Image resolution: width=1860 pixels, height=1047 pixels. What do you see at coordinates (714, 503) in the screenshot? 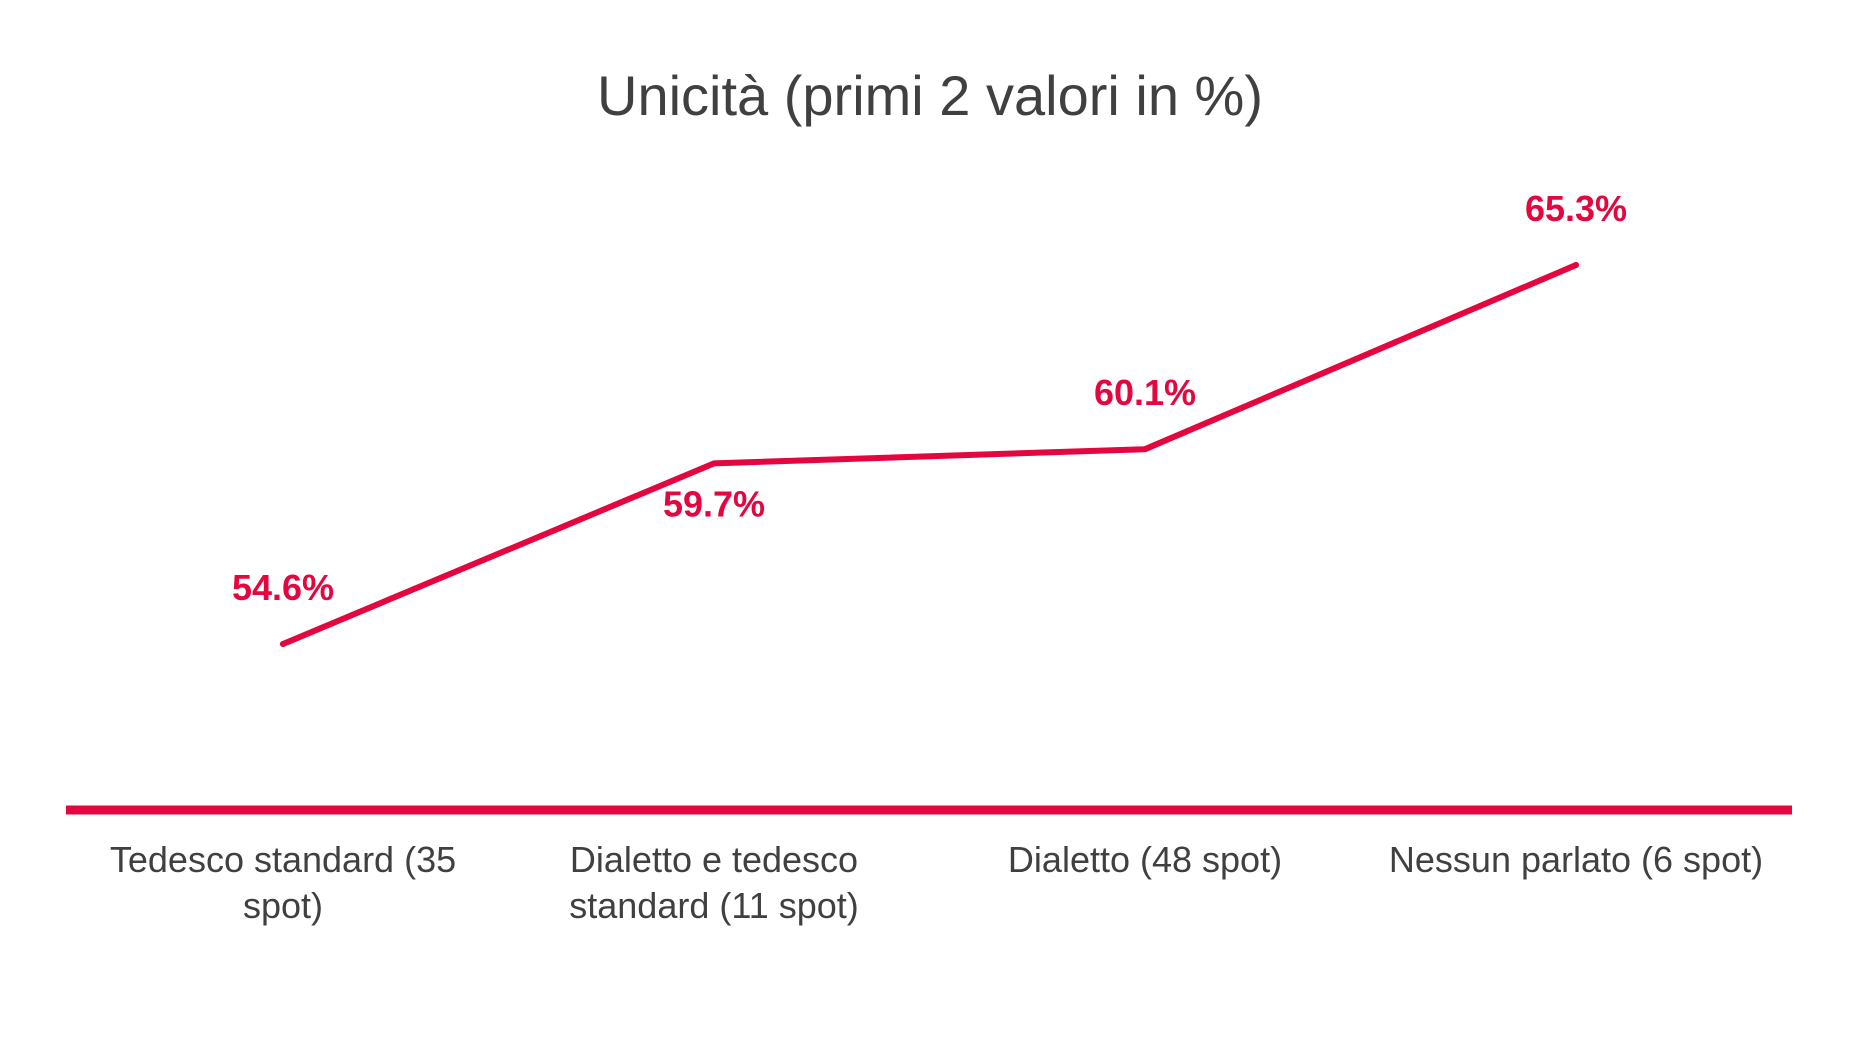
I see `data-label: 59.7%` at bounding box center [714, 503].